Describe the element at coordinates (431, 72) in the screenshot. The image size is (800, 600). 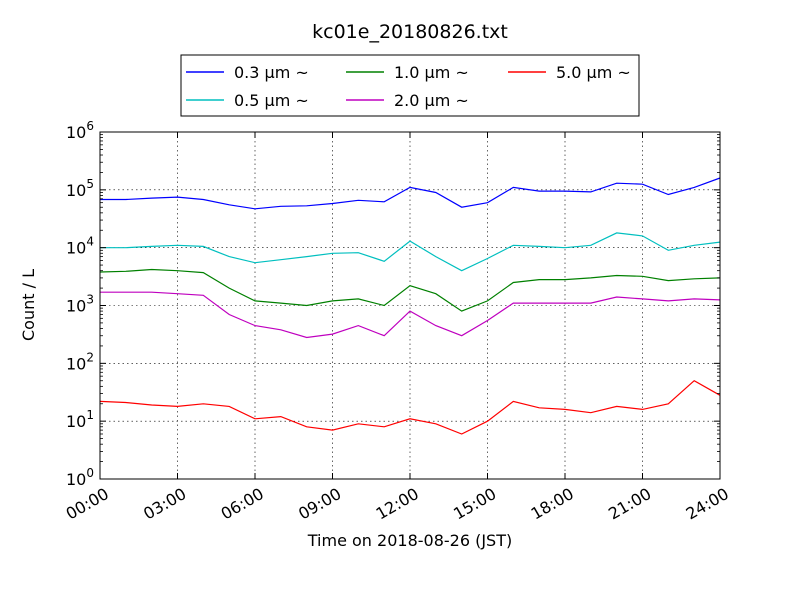
I see `legend-label: 1.0 μm ~` at that location.